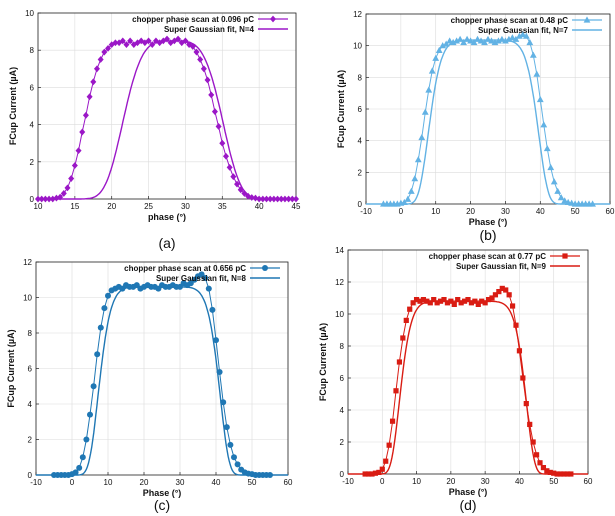  Describe the element at coordinates (488, 222) in the screenshot. I see `x-axis-label: Phase (°)` at that location.